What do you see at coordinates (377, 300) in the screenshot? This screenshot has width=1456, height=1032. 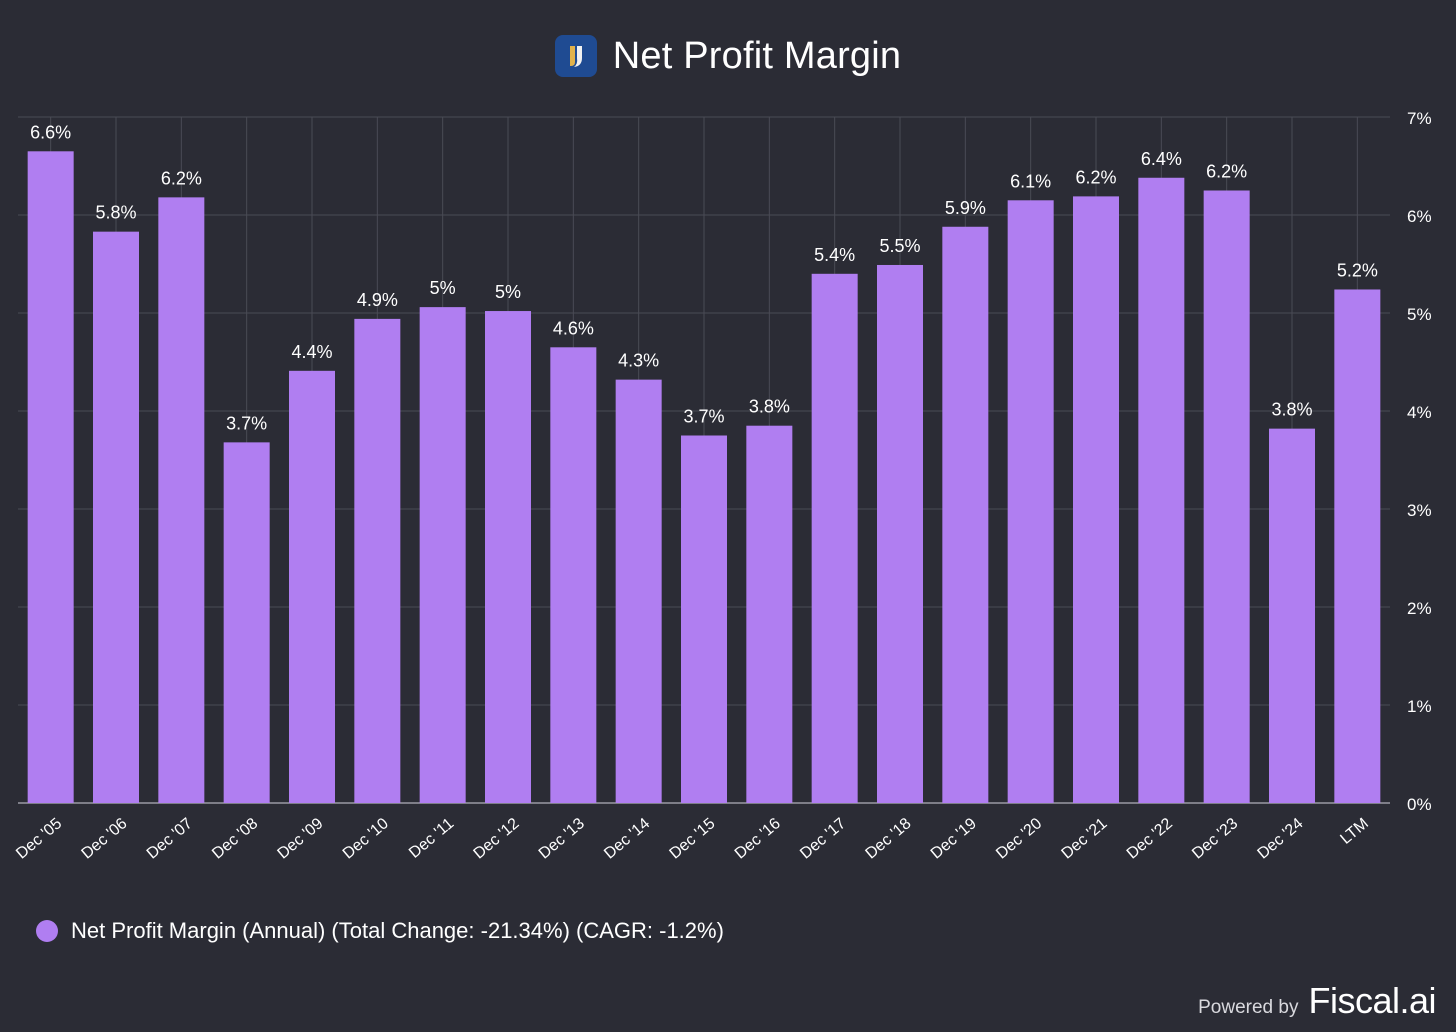 I see `bar-data-label: 4.9%` at bounding box center [377, 300].